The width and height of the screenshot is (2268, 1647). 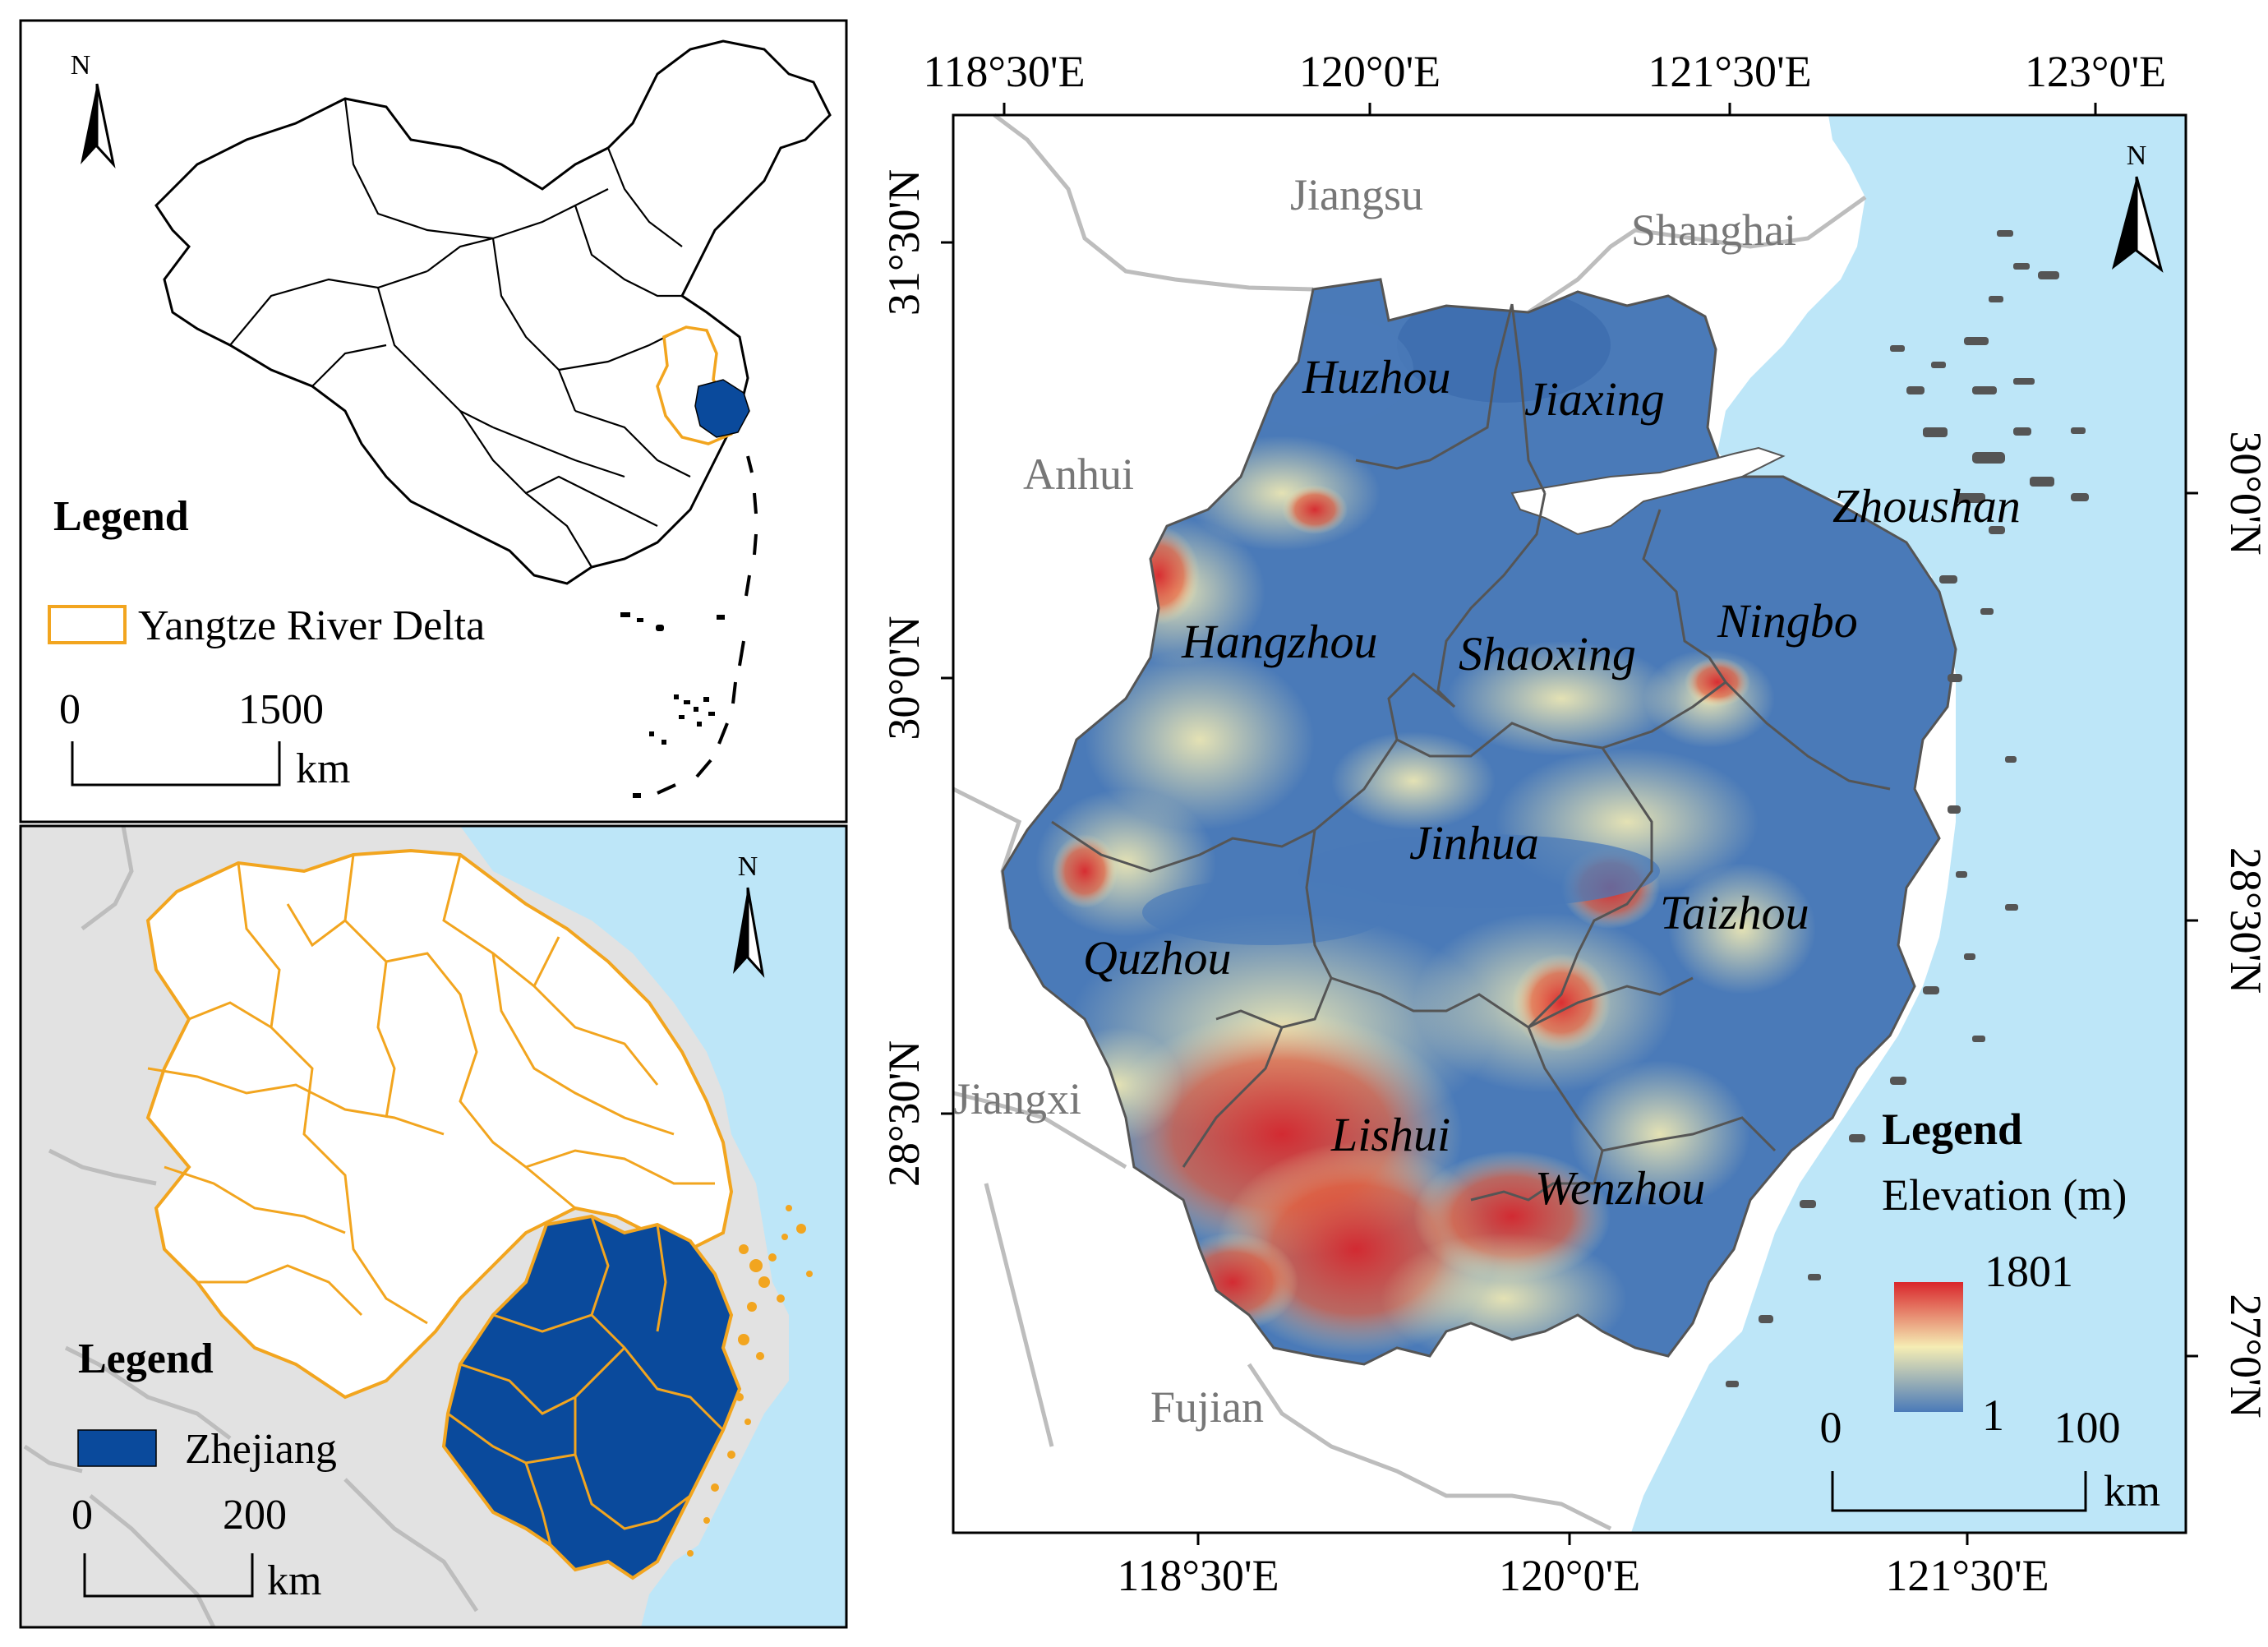 What do you see at coordinates (1370, 72) in the screenshot?
I see `top-lon-tick-label: 120°0'E` at bounding box center [1370, 72].